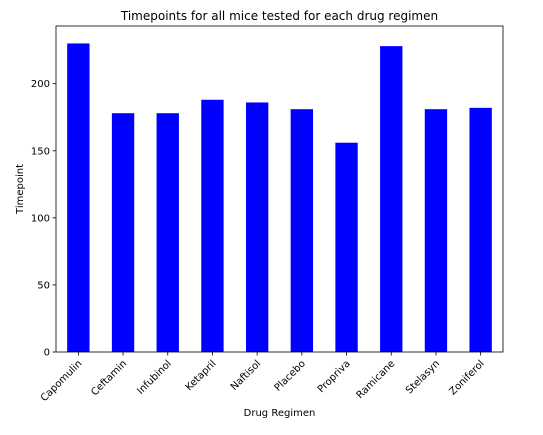  What do you see at coordinates (40, 218) in the screenshot?
I see `y-tick-label: 100` at bounding box center [40, 218].